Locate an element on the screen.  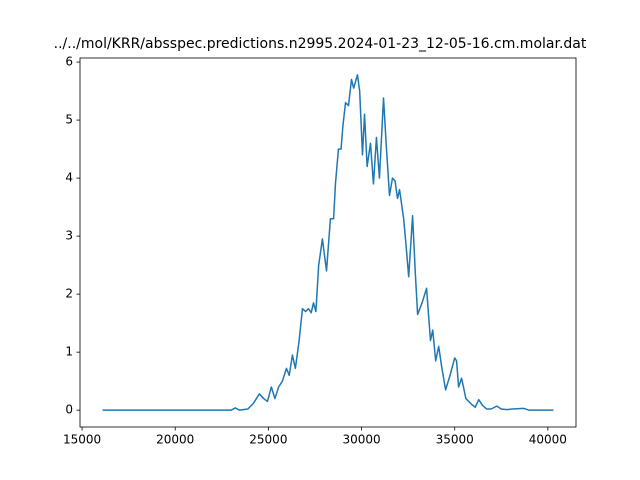
y-tick-label: 2 is located at coordinates (69, 294).